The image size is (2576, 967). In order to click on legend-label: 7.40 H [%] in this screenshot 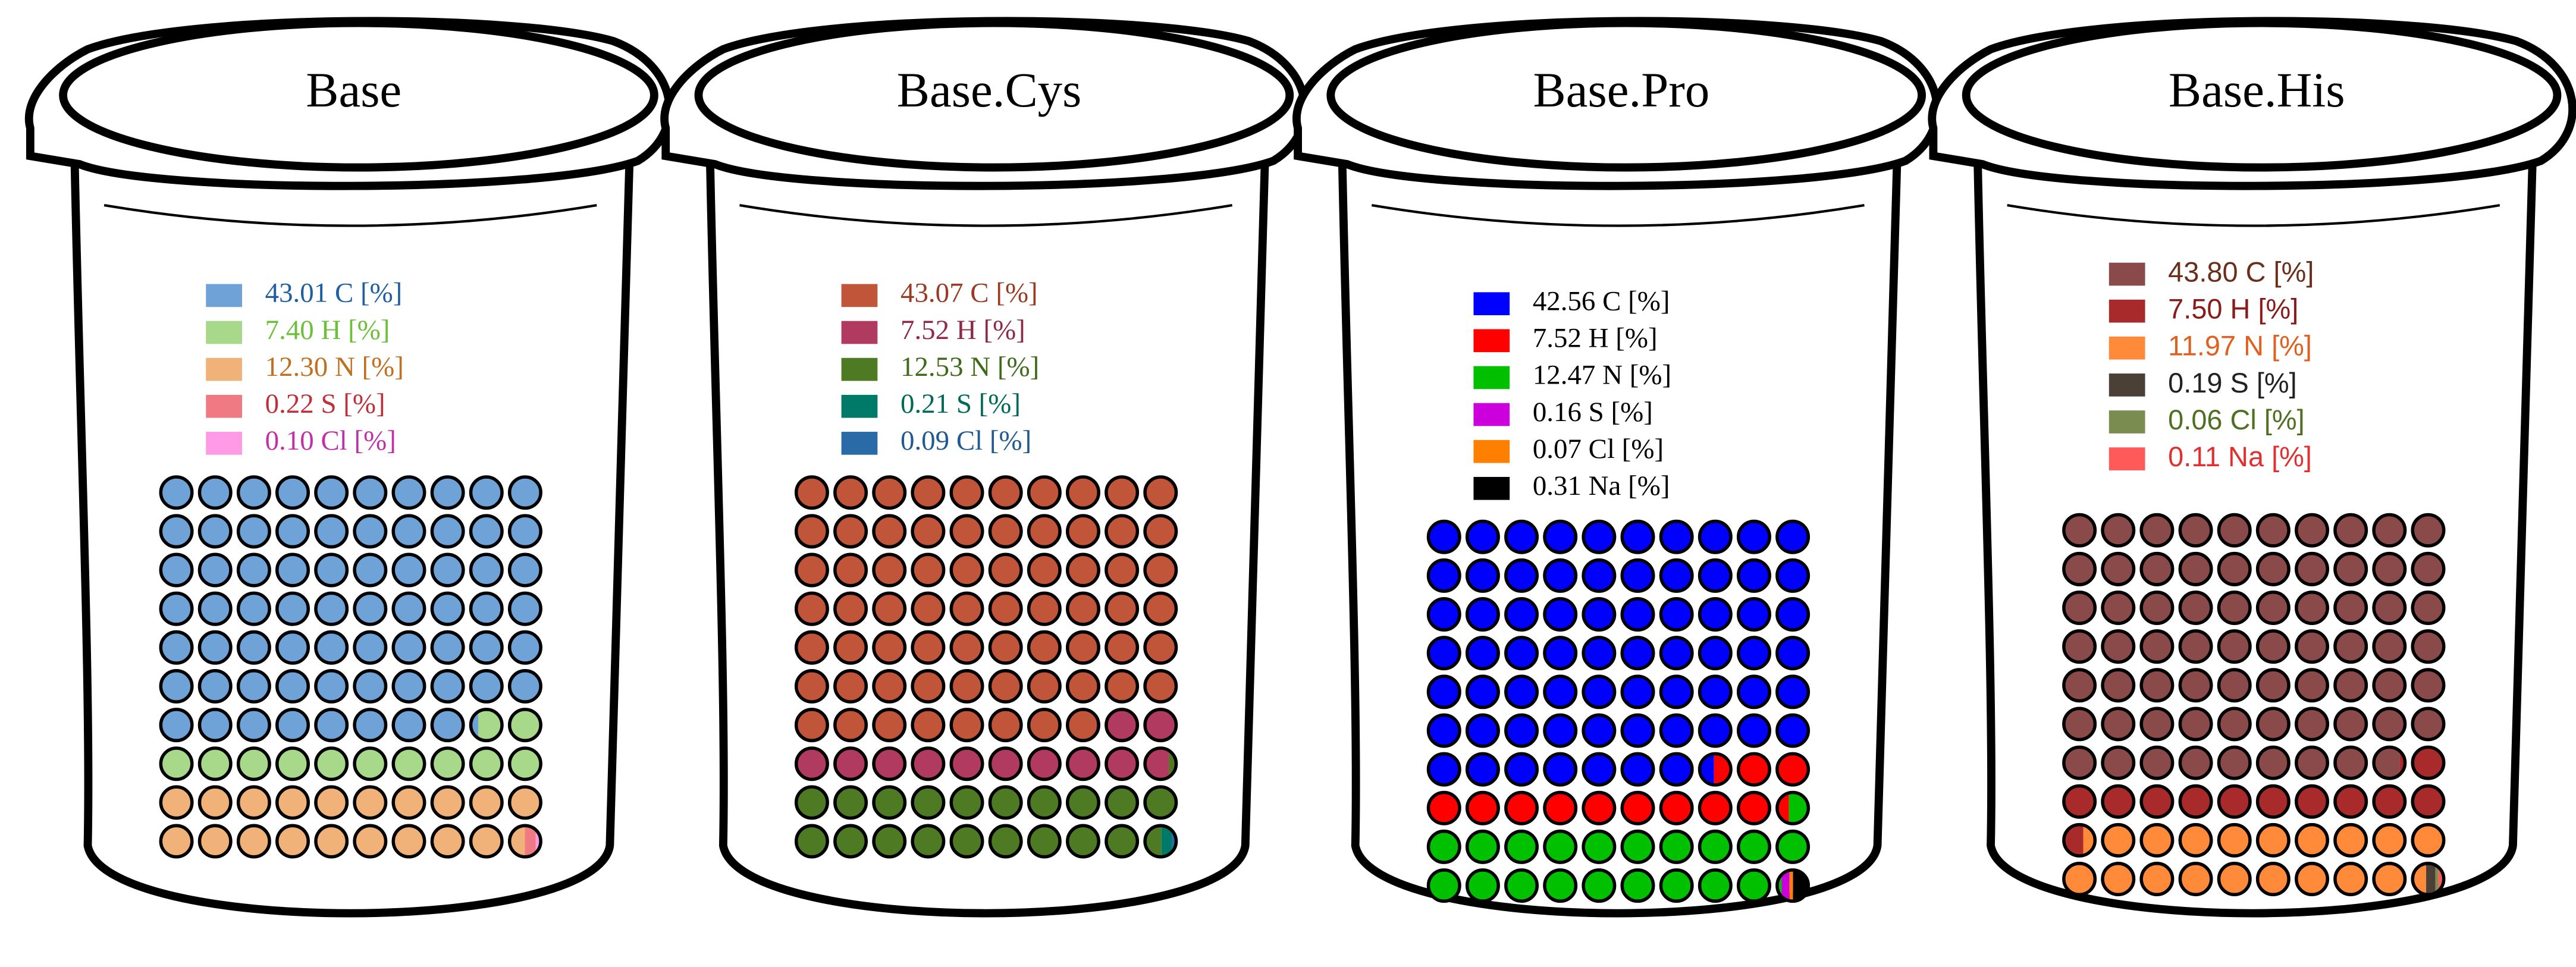, I will do `click(327, 330)`.